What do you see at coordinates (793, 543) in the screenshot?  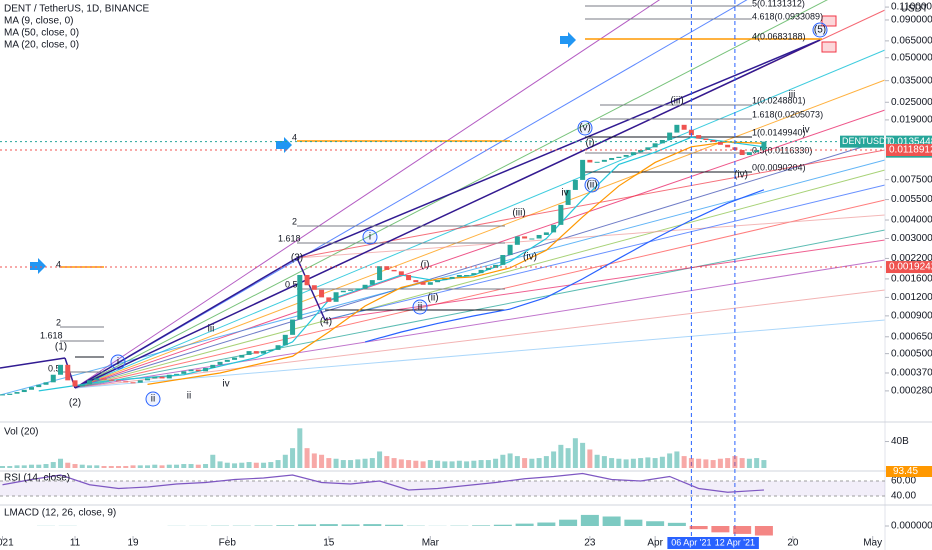 I see `x-tick-label: 20` at bounding box center [793, 543].